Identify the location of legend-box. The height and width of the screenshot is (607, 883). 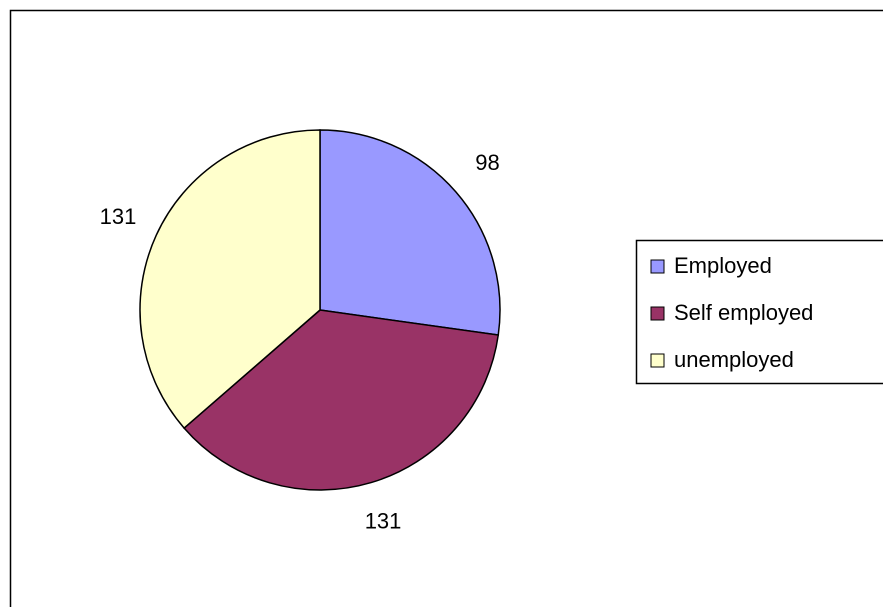
(759, 312).